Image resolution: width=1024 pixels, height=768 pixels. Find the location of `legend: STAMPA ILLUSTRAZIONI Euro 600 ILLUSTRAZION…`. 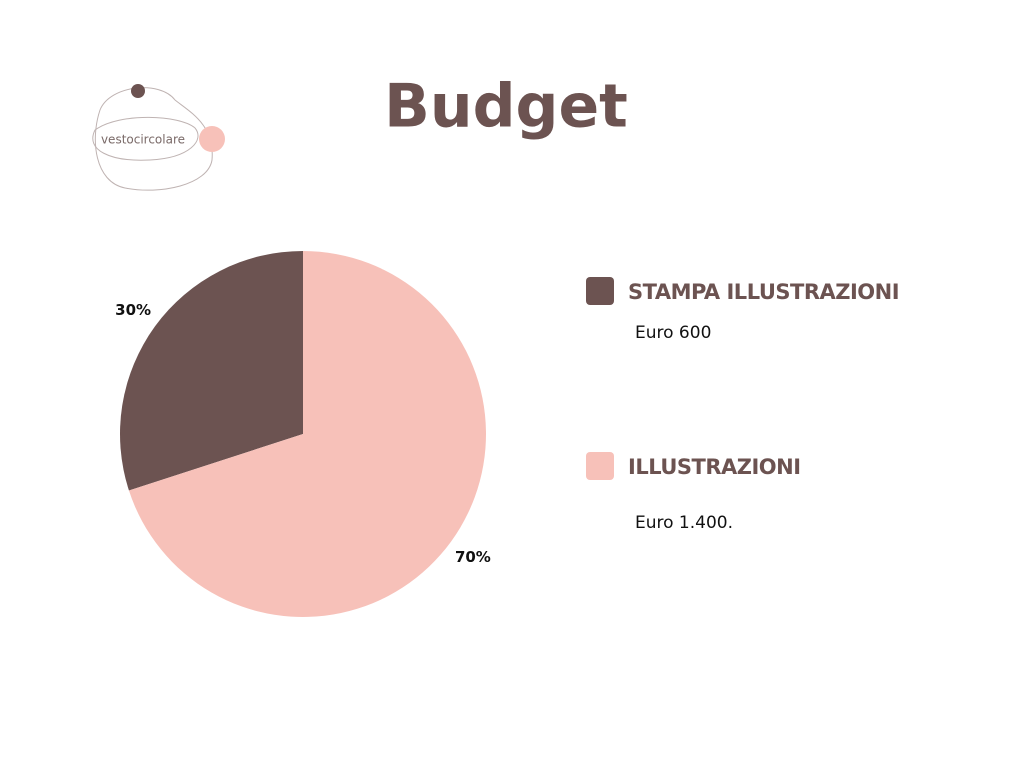

legend: STAMPA ILLUSTRAZIONI Euro 600 ILLUSTRAZION… is located at coordinates (743, 405).